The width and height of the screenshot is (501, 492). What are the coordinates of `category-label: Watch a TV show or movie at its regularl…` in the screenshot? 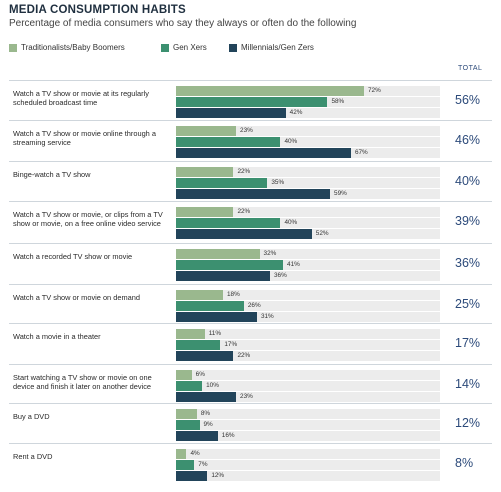 It's located at (81, 98).